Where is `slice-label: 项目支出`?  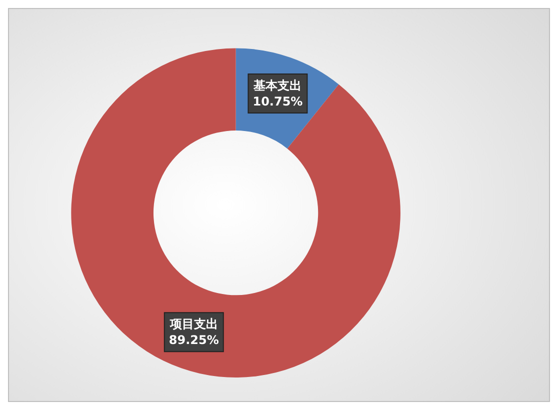
slice-label: 项目支出 is located at coordinates (193, 324).